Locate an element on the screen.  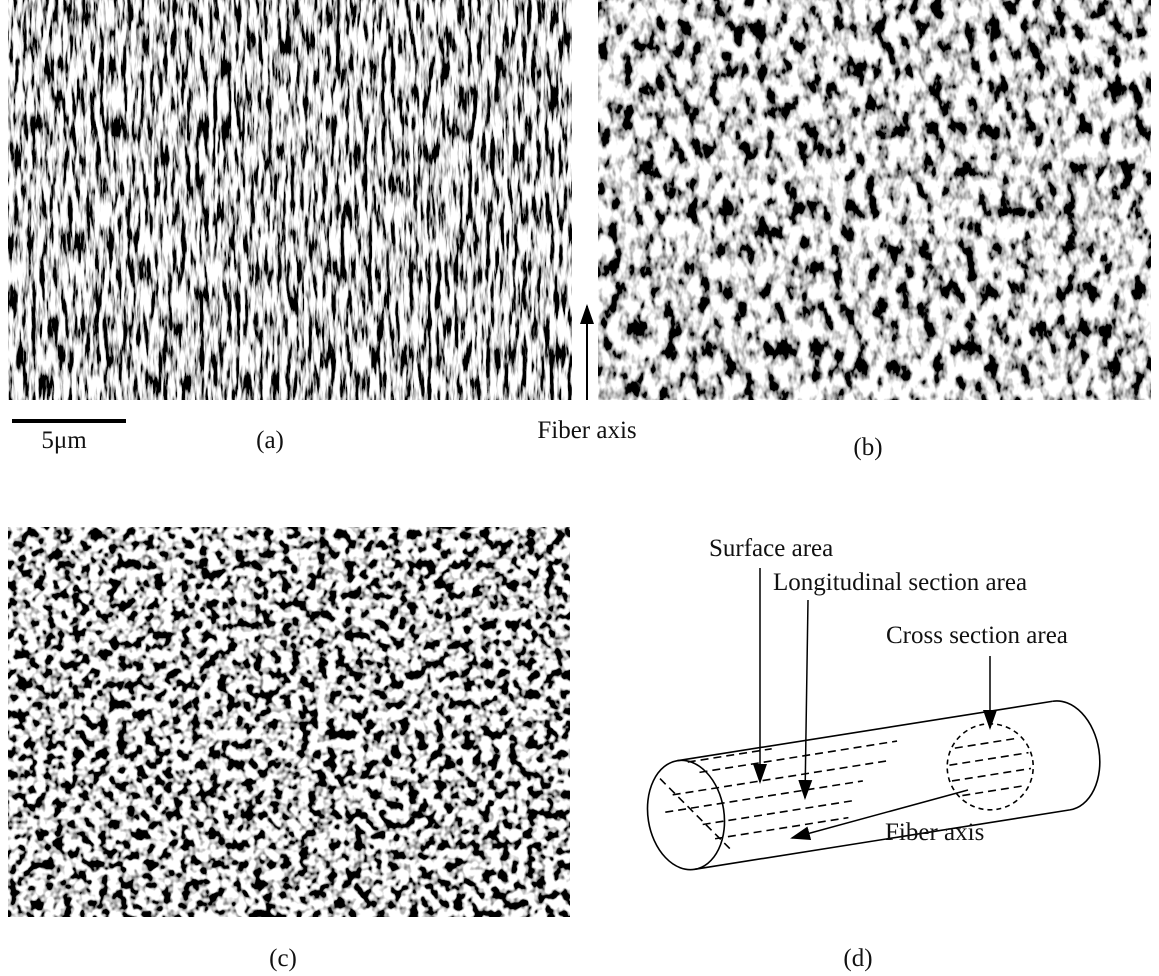
longitudinal-arrow is located at coordinates (805, 699).